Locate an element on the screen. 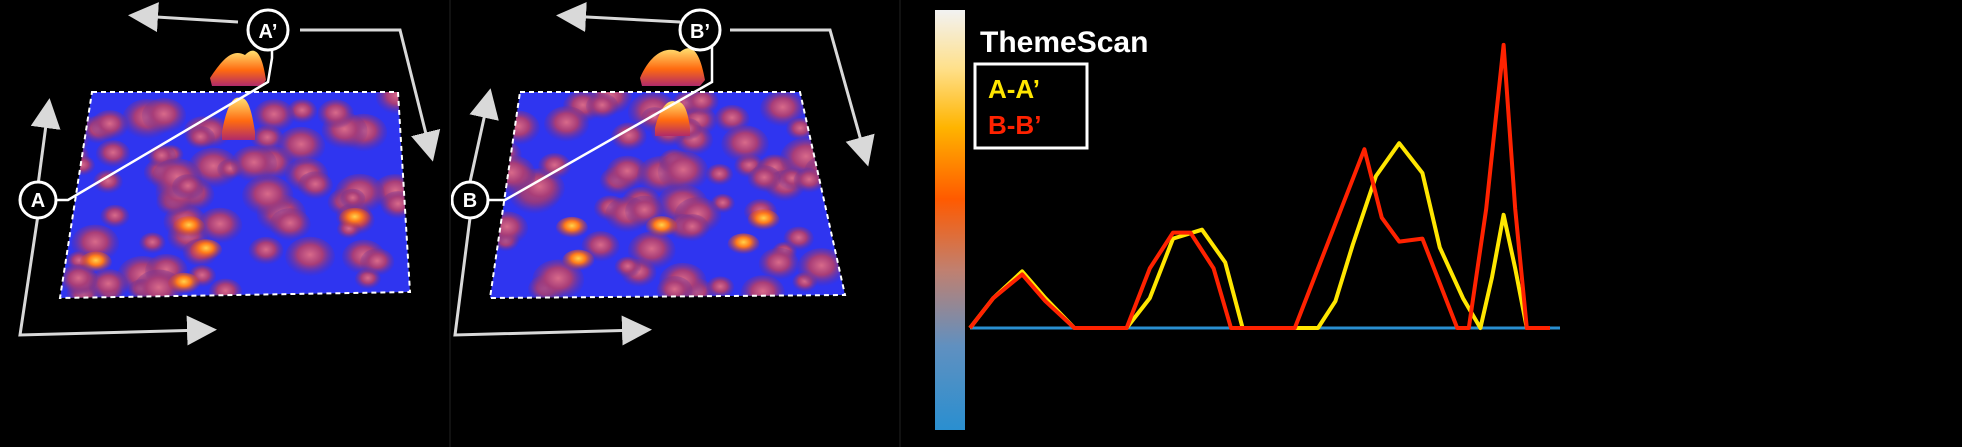 Image resolution: width=1962 pixels, height=447 pixels. scan-start-marker-b: B is located at coordinates (470, 200).